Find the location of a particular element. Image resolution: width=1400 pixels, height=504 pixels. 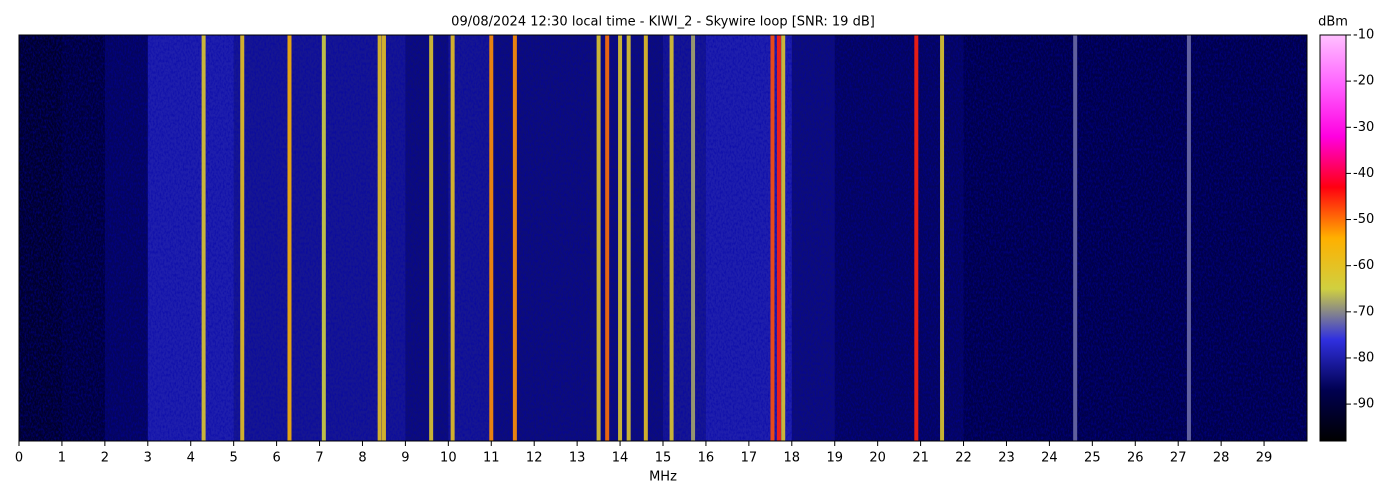

x-tick-label: 1 is located at coordinates (62, 458).